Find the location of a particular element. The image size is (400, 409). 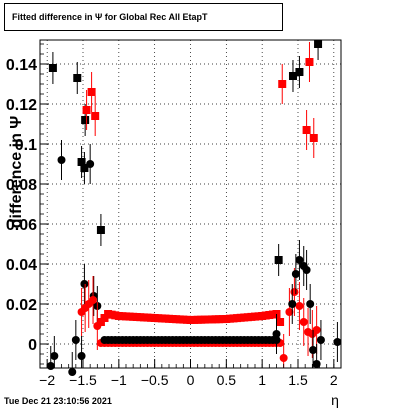

y-tick-label: 0.08 is located at coordinates (21, 185).